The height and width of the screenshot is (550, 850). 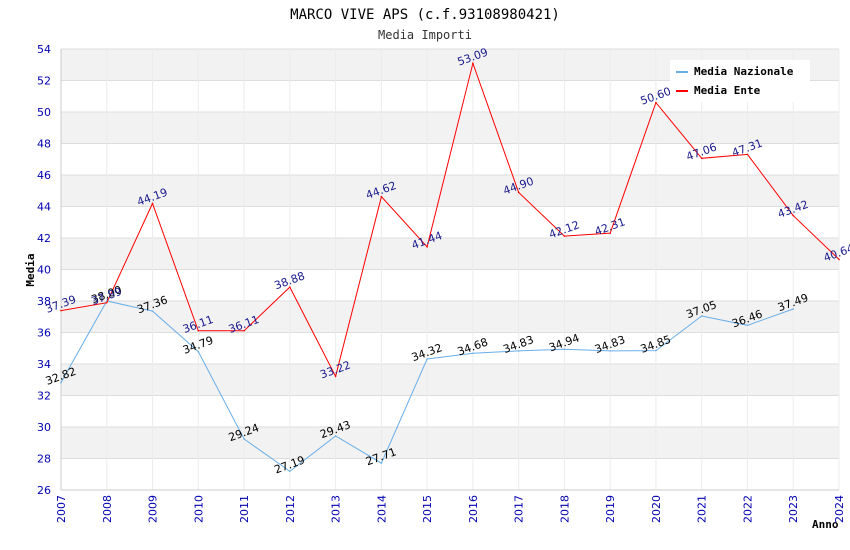 I want to click on y-tick-label: 34, so click(x=44, y=364).